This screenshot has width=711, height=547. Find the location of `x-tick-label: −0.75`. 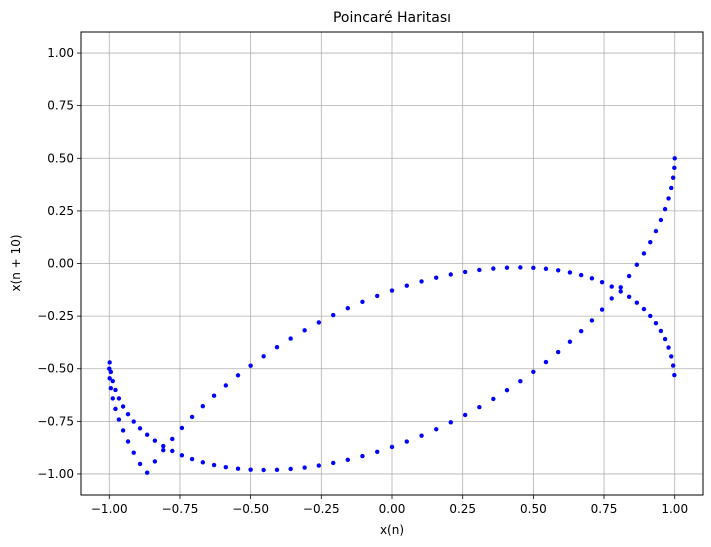

x-tick-label: −0.75 is located at coordinates (180, 509).